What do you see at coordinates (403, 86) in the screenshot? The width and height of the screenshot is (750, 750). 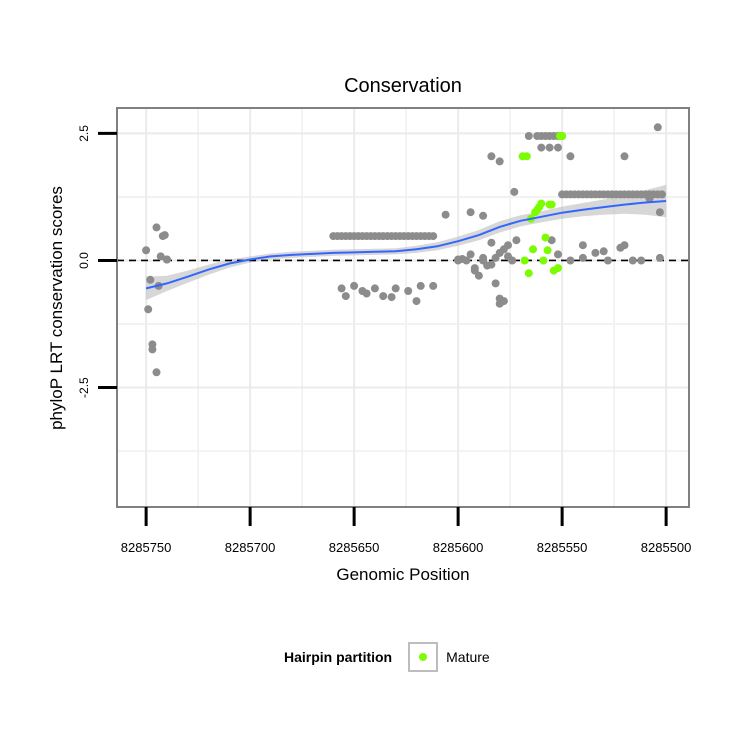 I see `chart-title: Conservation` at bounding box center [403, 86].